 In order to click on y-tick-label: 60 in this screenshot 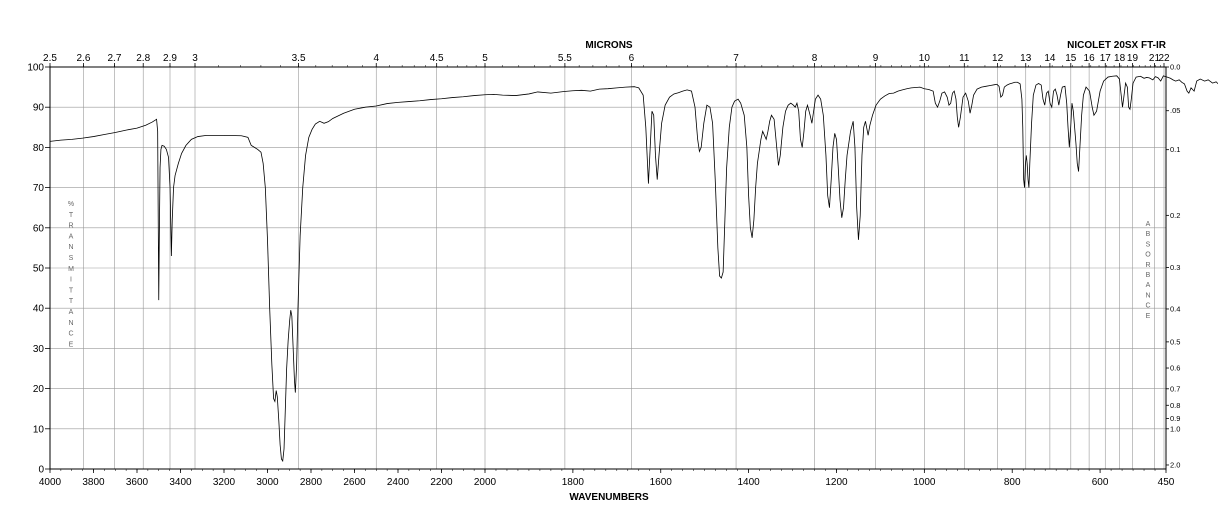, I will do `click(39, 228)`.